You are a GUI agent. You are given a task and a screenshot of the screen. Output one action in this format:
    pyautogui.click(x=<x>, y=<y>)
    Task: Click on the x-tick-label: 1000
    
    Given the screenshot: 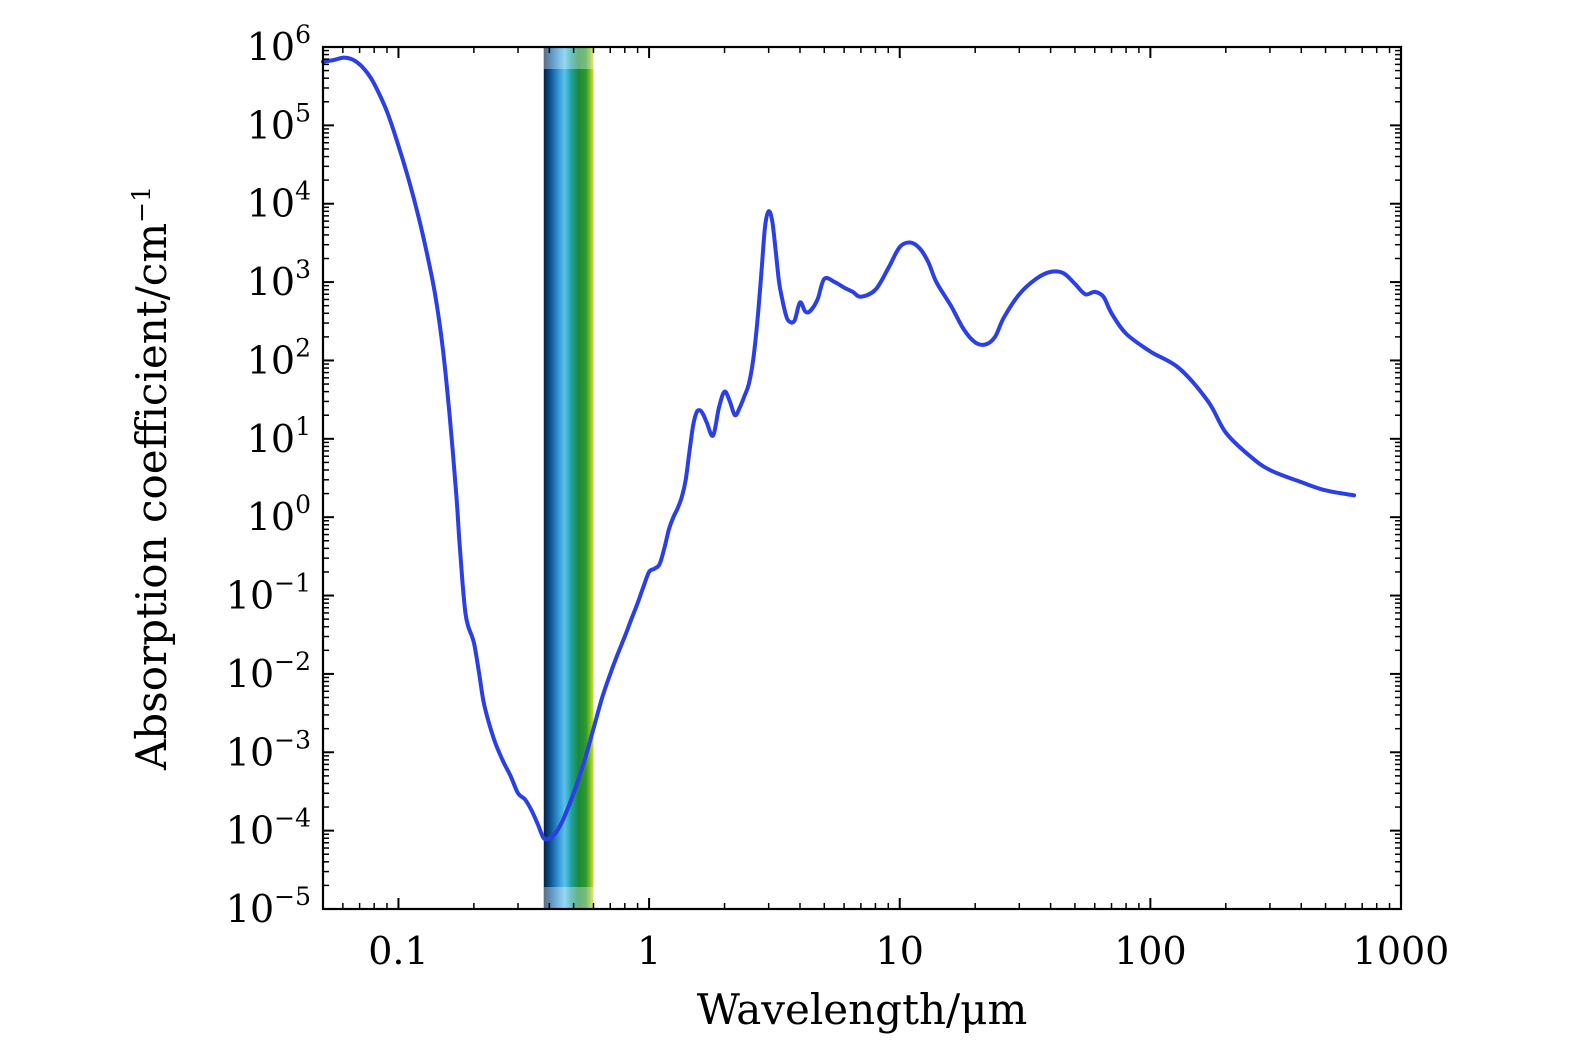 What is the action you would take?
    pyautogui.click(x=1401, y=951)
    